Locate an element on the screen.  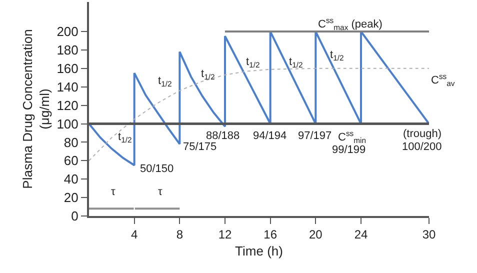
x-tick-label: 8 is located at coordinates (180, 234).